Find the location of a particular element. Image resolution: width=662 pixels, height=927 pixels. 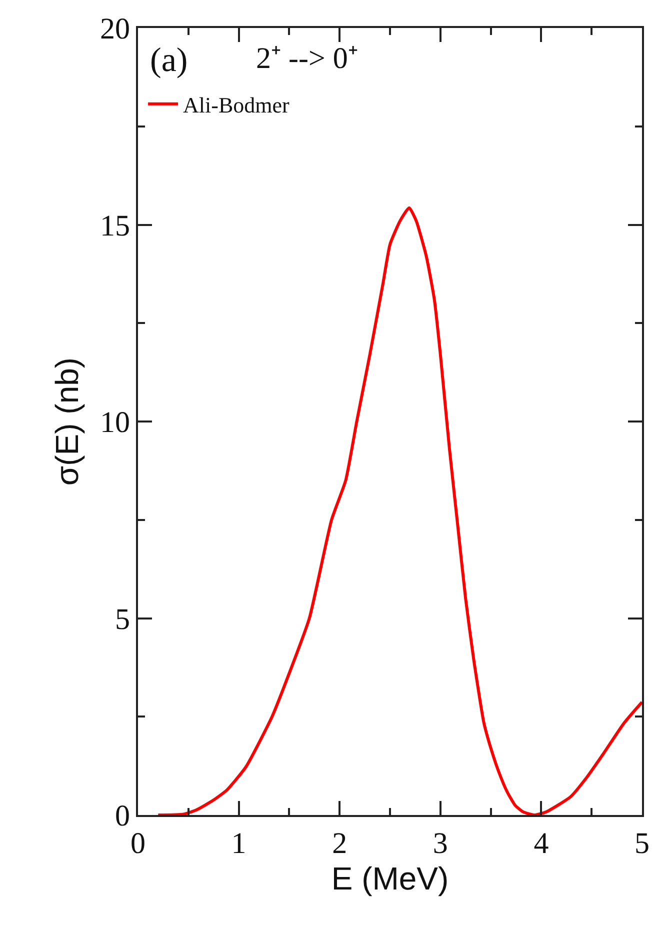

x-tick-label: 4 is located at coordinates (541, 843).